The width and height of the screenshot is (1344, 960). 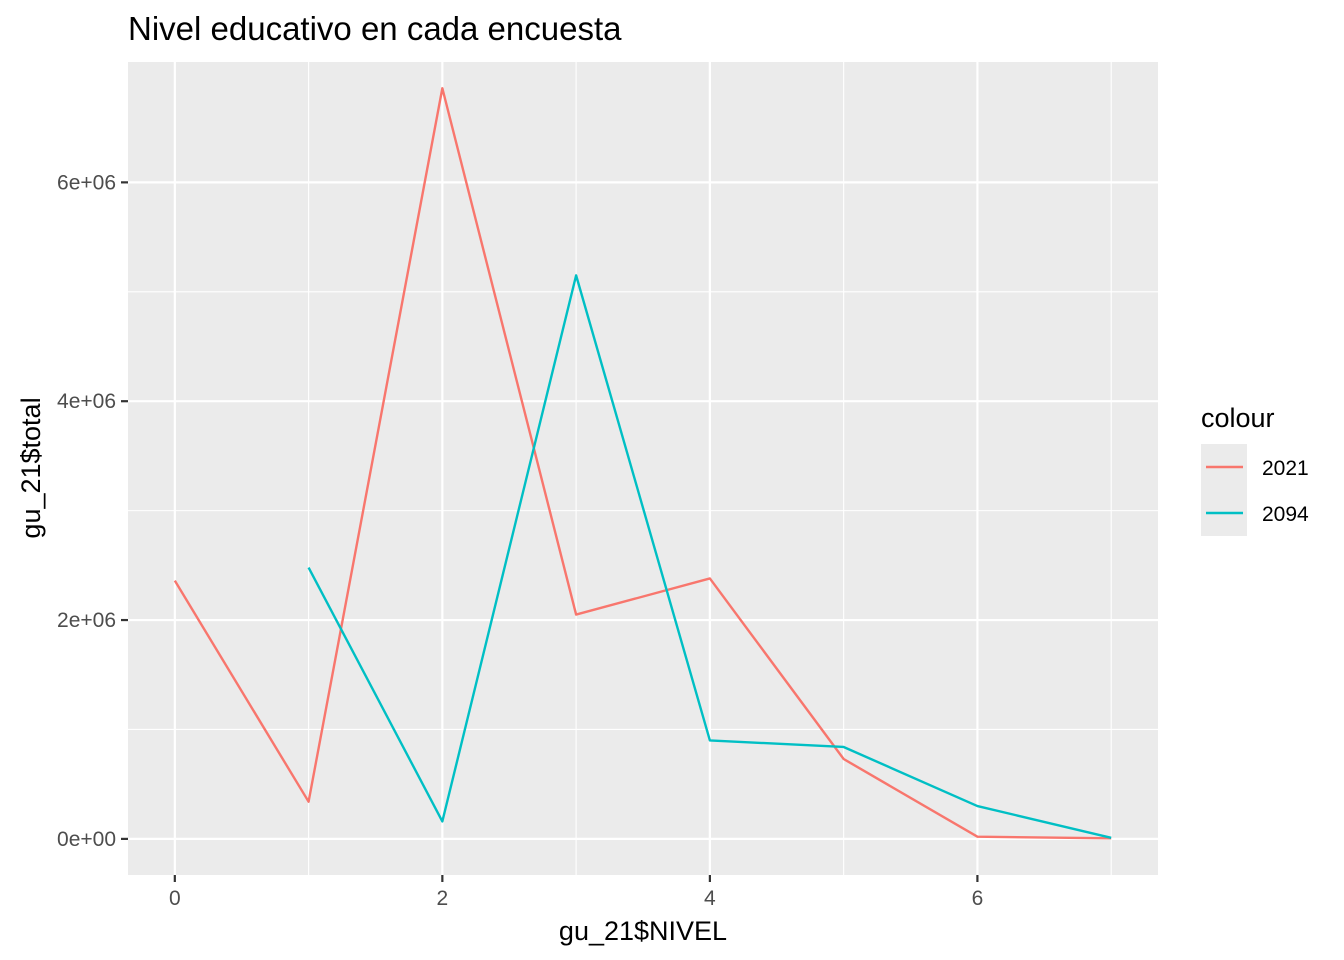 I want to click on y-axis-title: gu_21$total, so click(x=31, y=467).